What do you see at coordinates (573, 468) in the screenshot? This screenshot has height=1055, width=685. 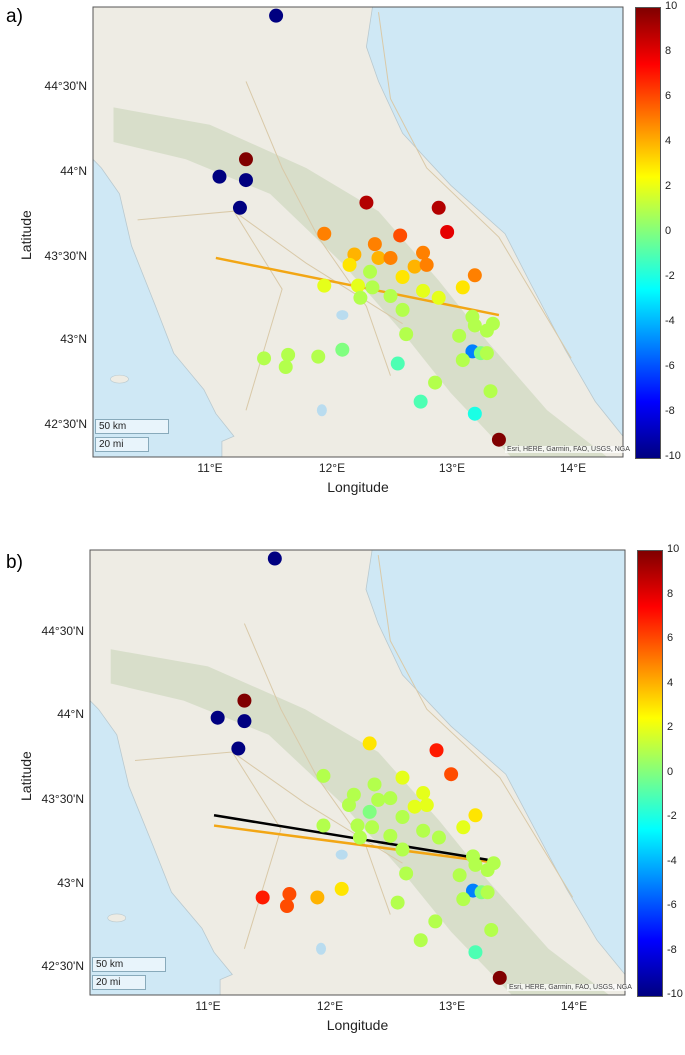 I see `longitude-tick-label: 14°E` at bounding box center [573, 468].